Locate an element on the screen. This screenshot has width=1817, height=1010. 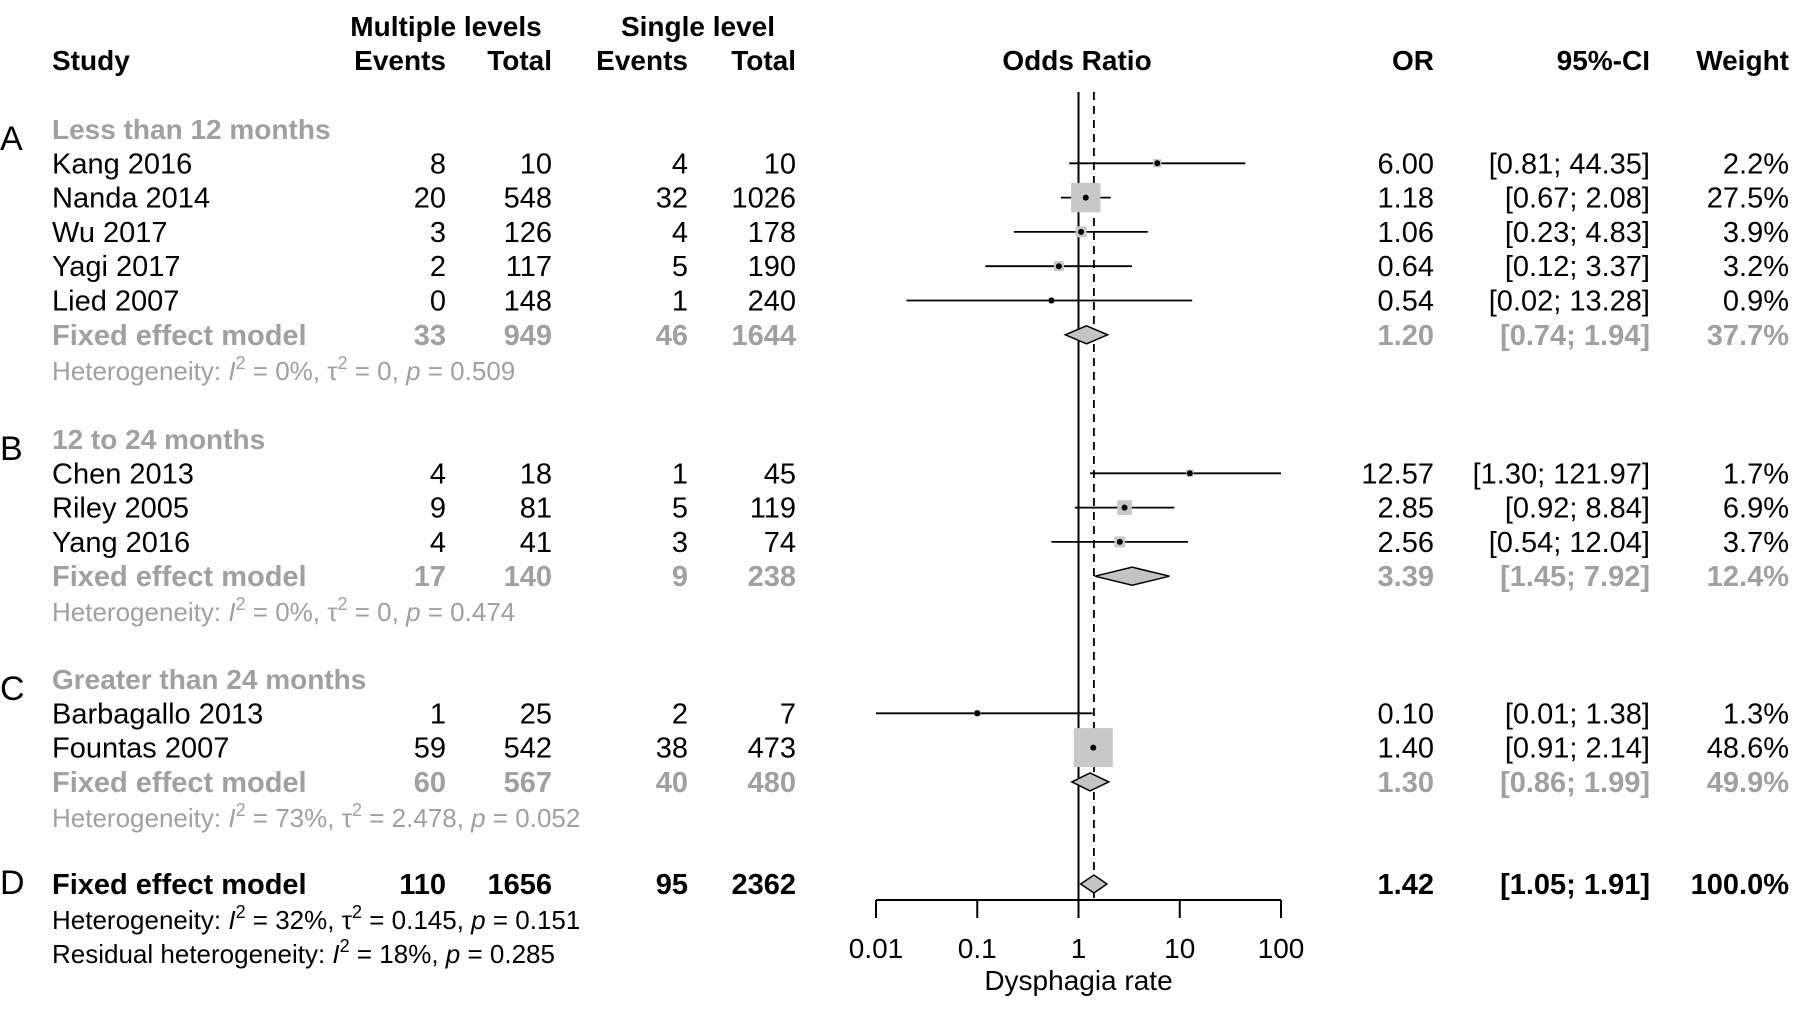
subgroup-a-summary-total-single: 1644 is located at coordinates (763, 336).